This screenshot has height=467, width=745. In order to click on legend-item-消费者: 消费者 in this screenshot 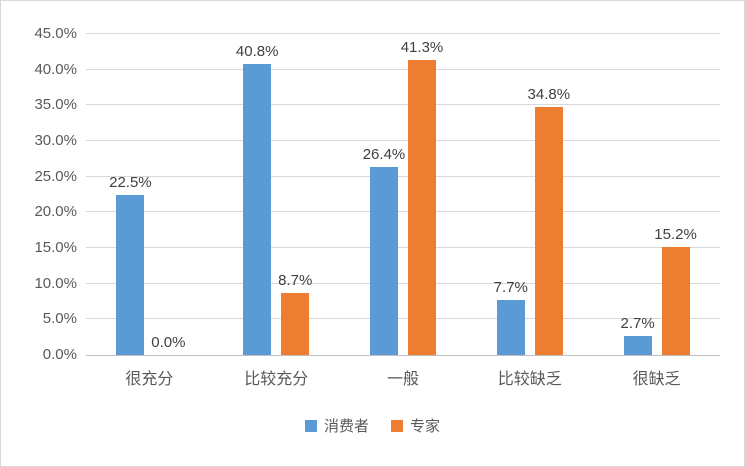, I will do `click(336, 425)`.